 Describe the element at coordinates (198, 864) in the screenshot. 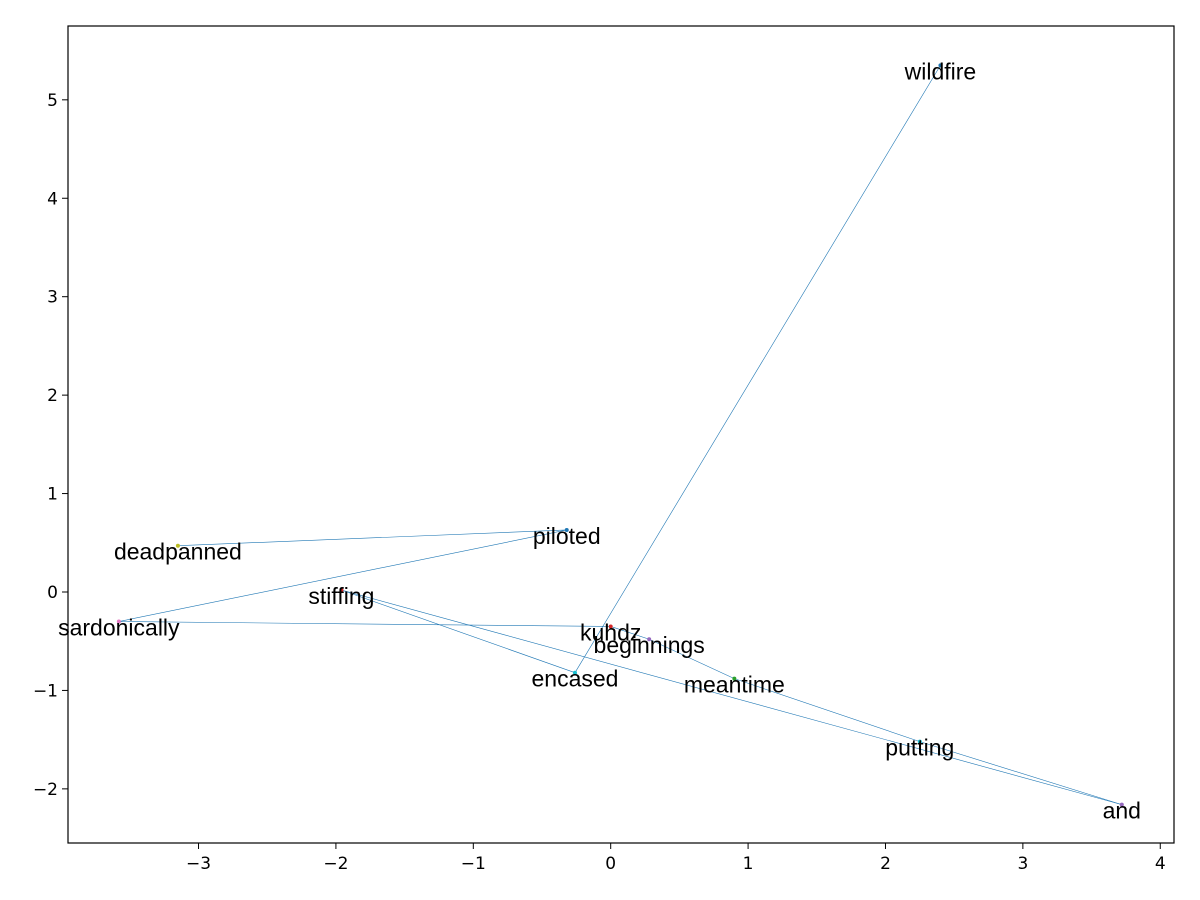

I see `x-tick-label: −3` at that location.